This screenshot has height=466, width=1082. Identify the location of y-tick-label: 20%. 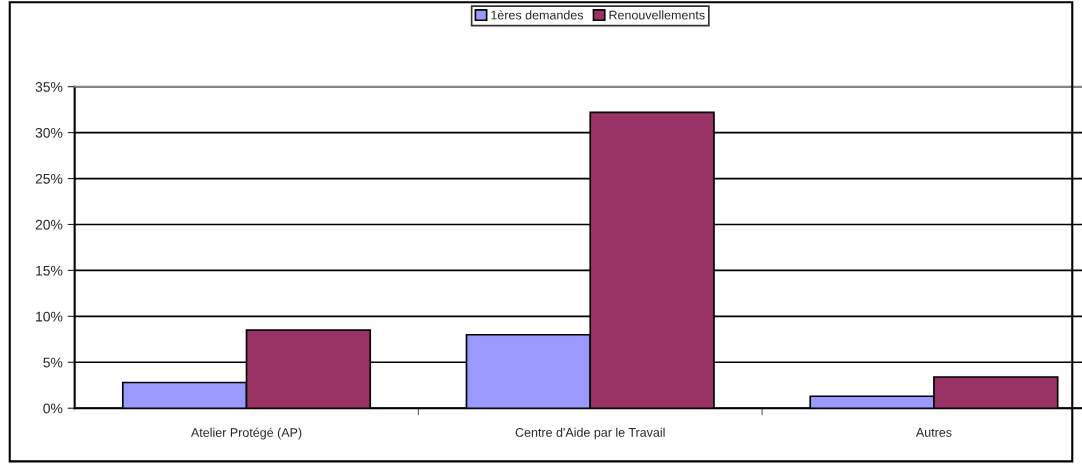
(49, 224).